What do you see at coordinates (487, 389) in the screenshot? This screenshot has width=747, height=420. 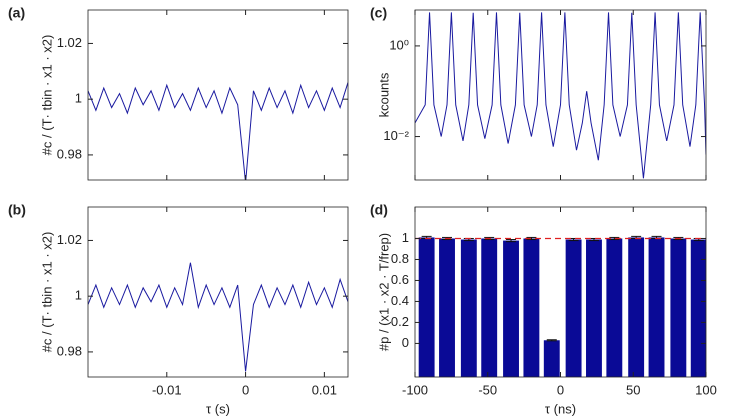 I see `x-tick-label: -50` at bounding box center [487, 389].